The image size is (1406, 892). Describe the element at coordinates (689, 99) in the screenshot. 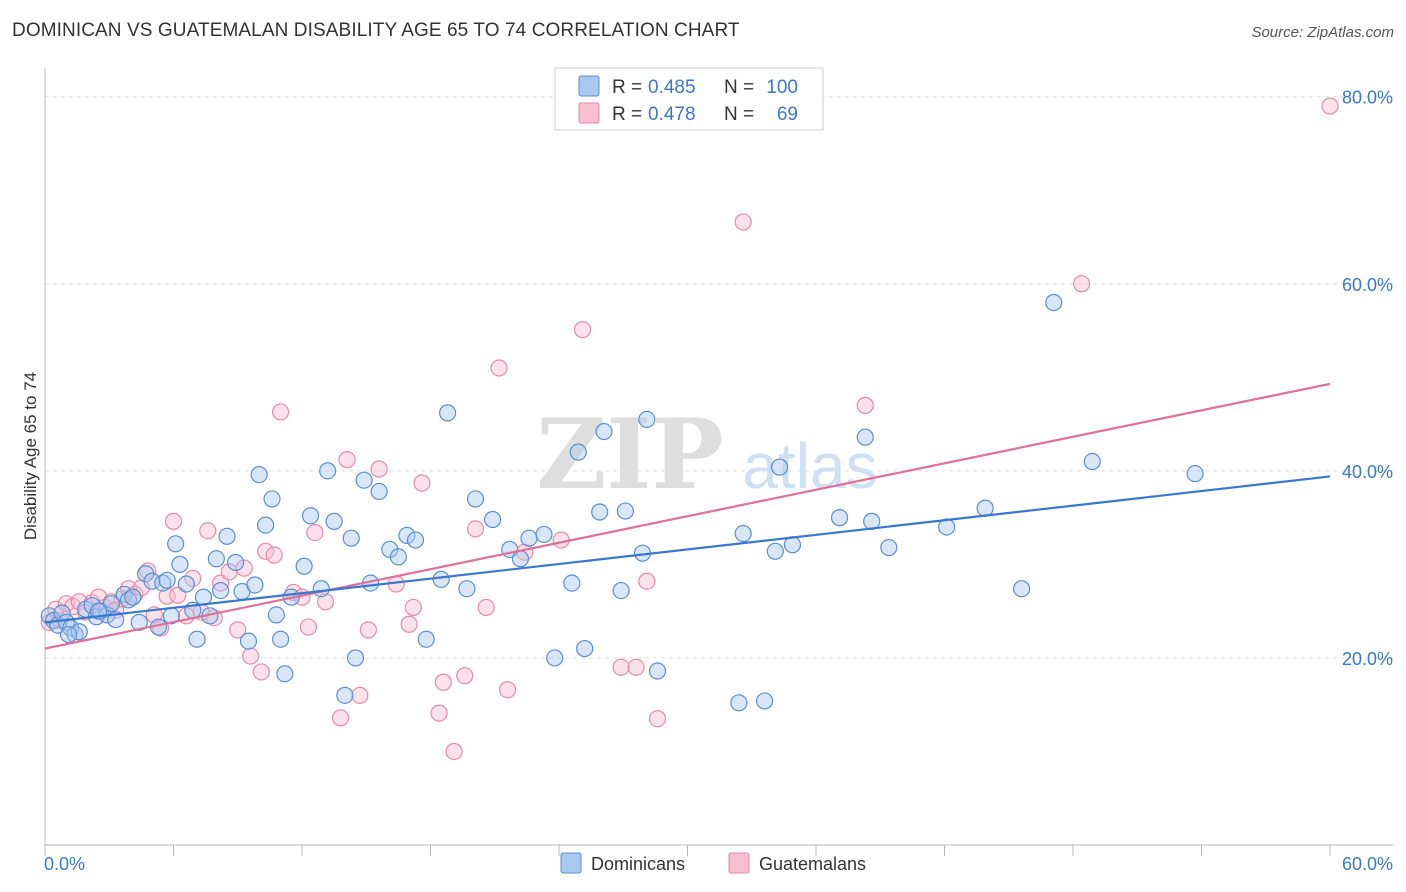

I see `legend: R = 0.485 N = 100 R = 0.478 N = 69` at that location.